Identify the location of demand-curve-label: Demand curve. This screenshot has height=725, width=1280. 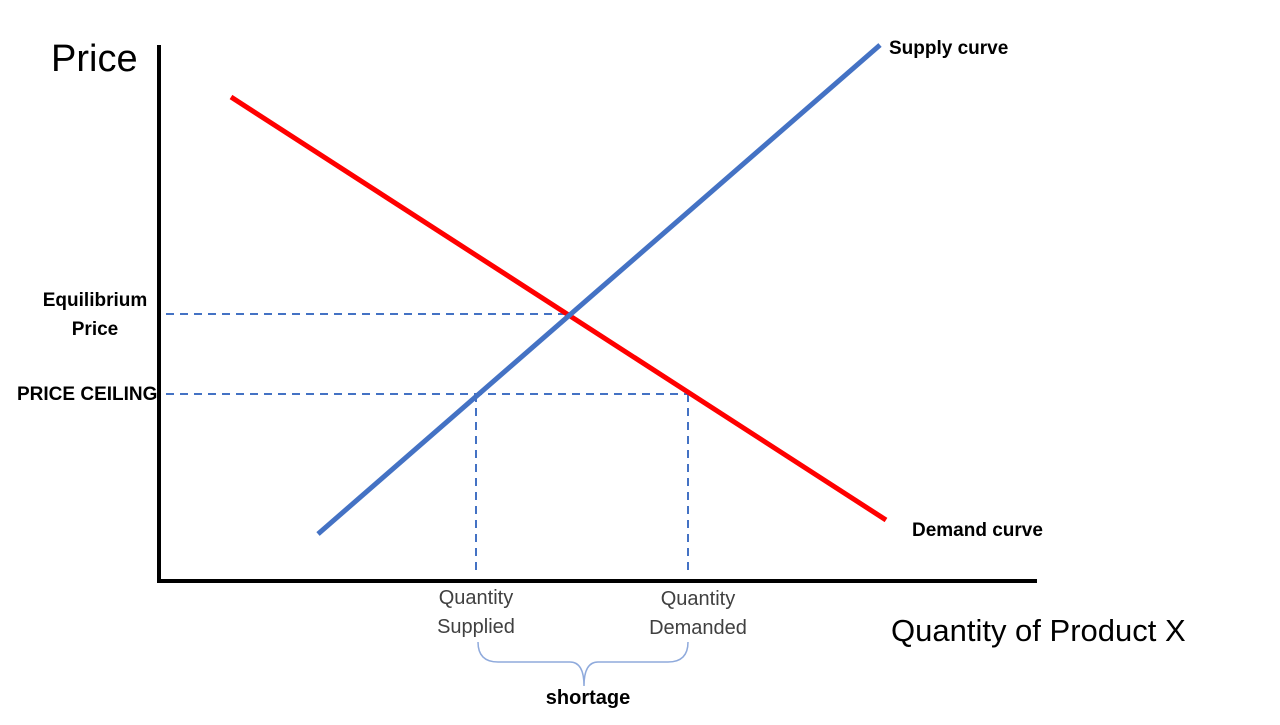
(977, 530).